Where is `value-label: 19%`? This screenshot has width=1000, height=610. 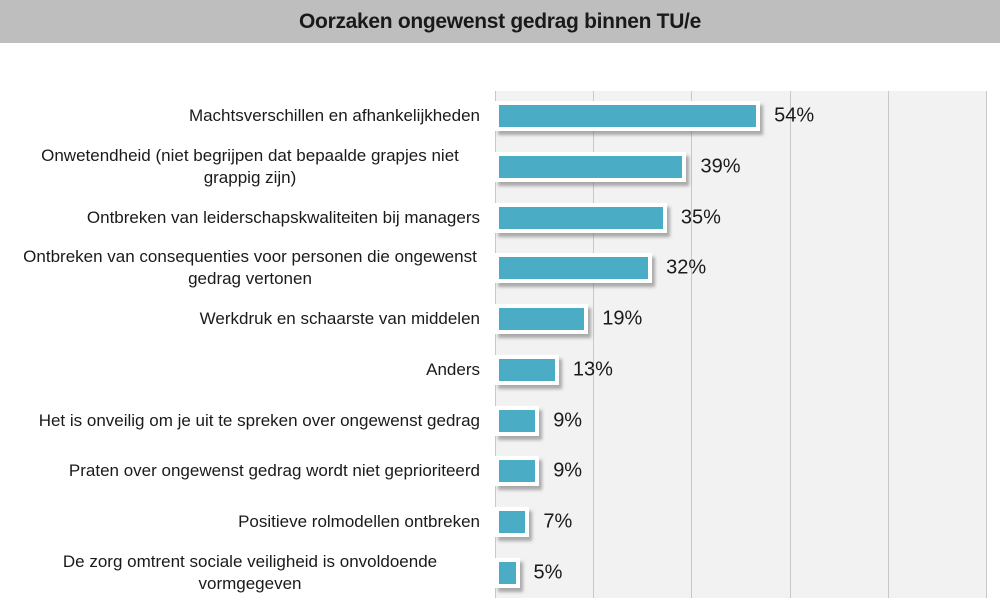
value-label: 19% is located at coordinates (622, 318).